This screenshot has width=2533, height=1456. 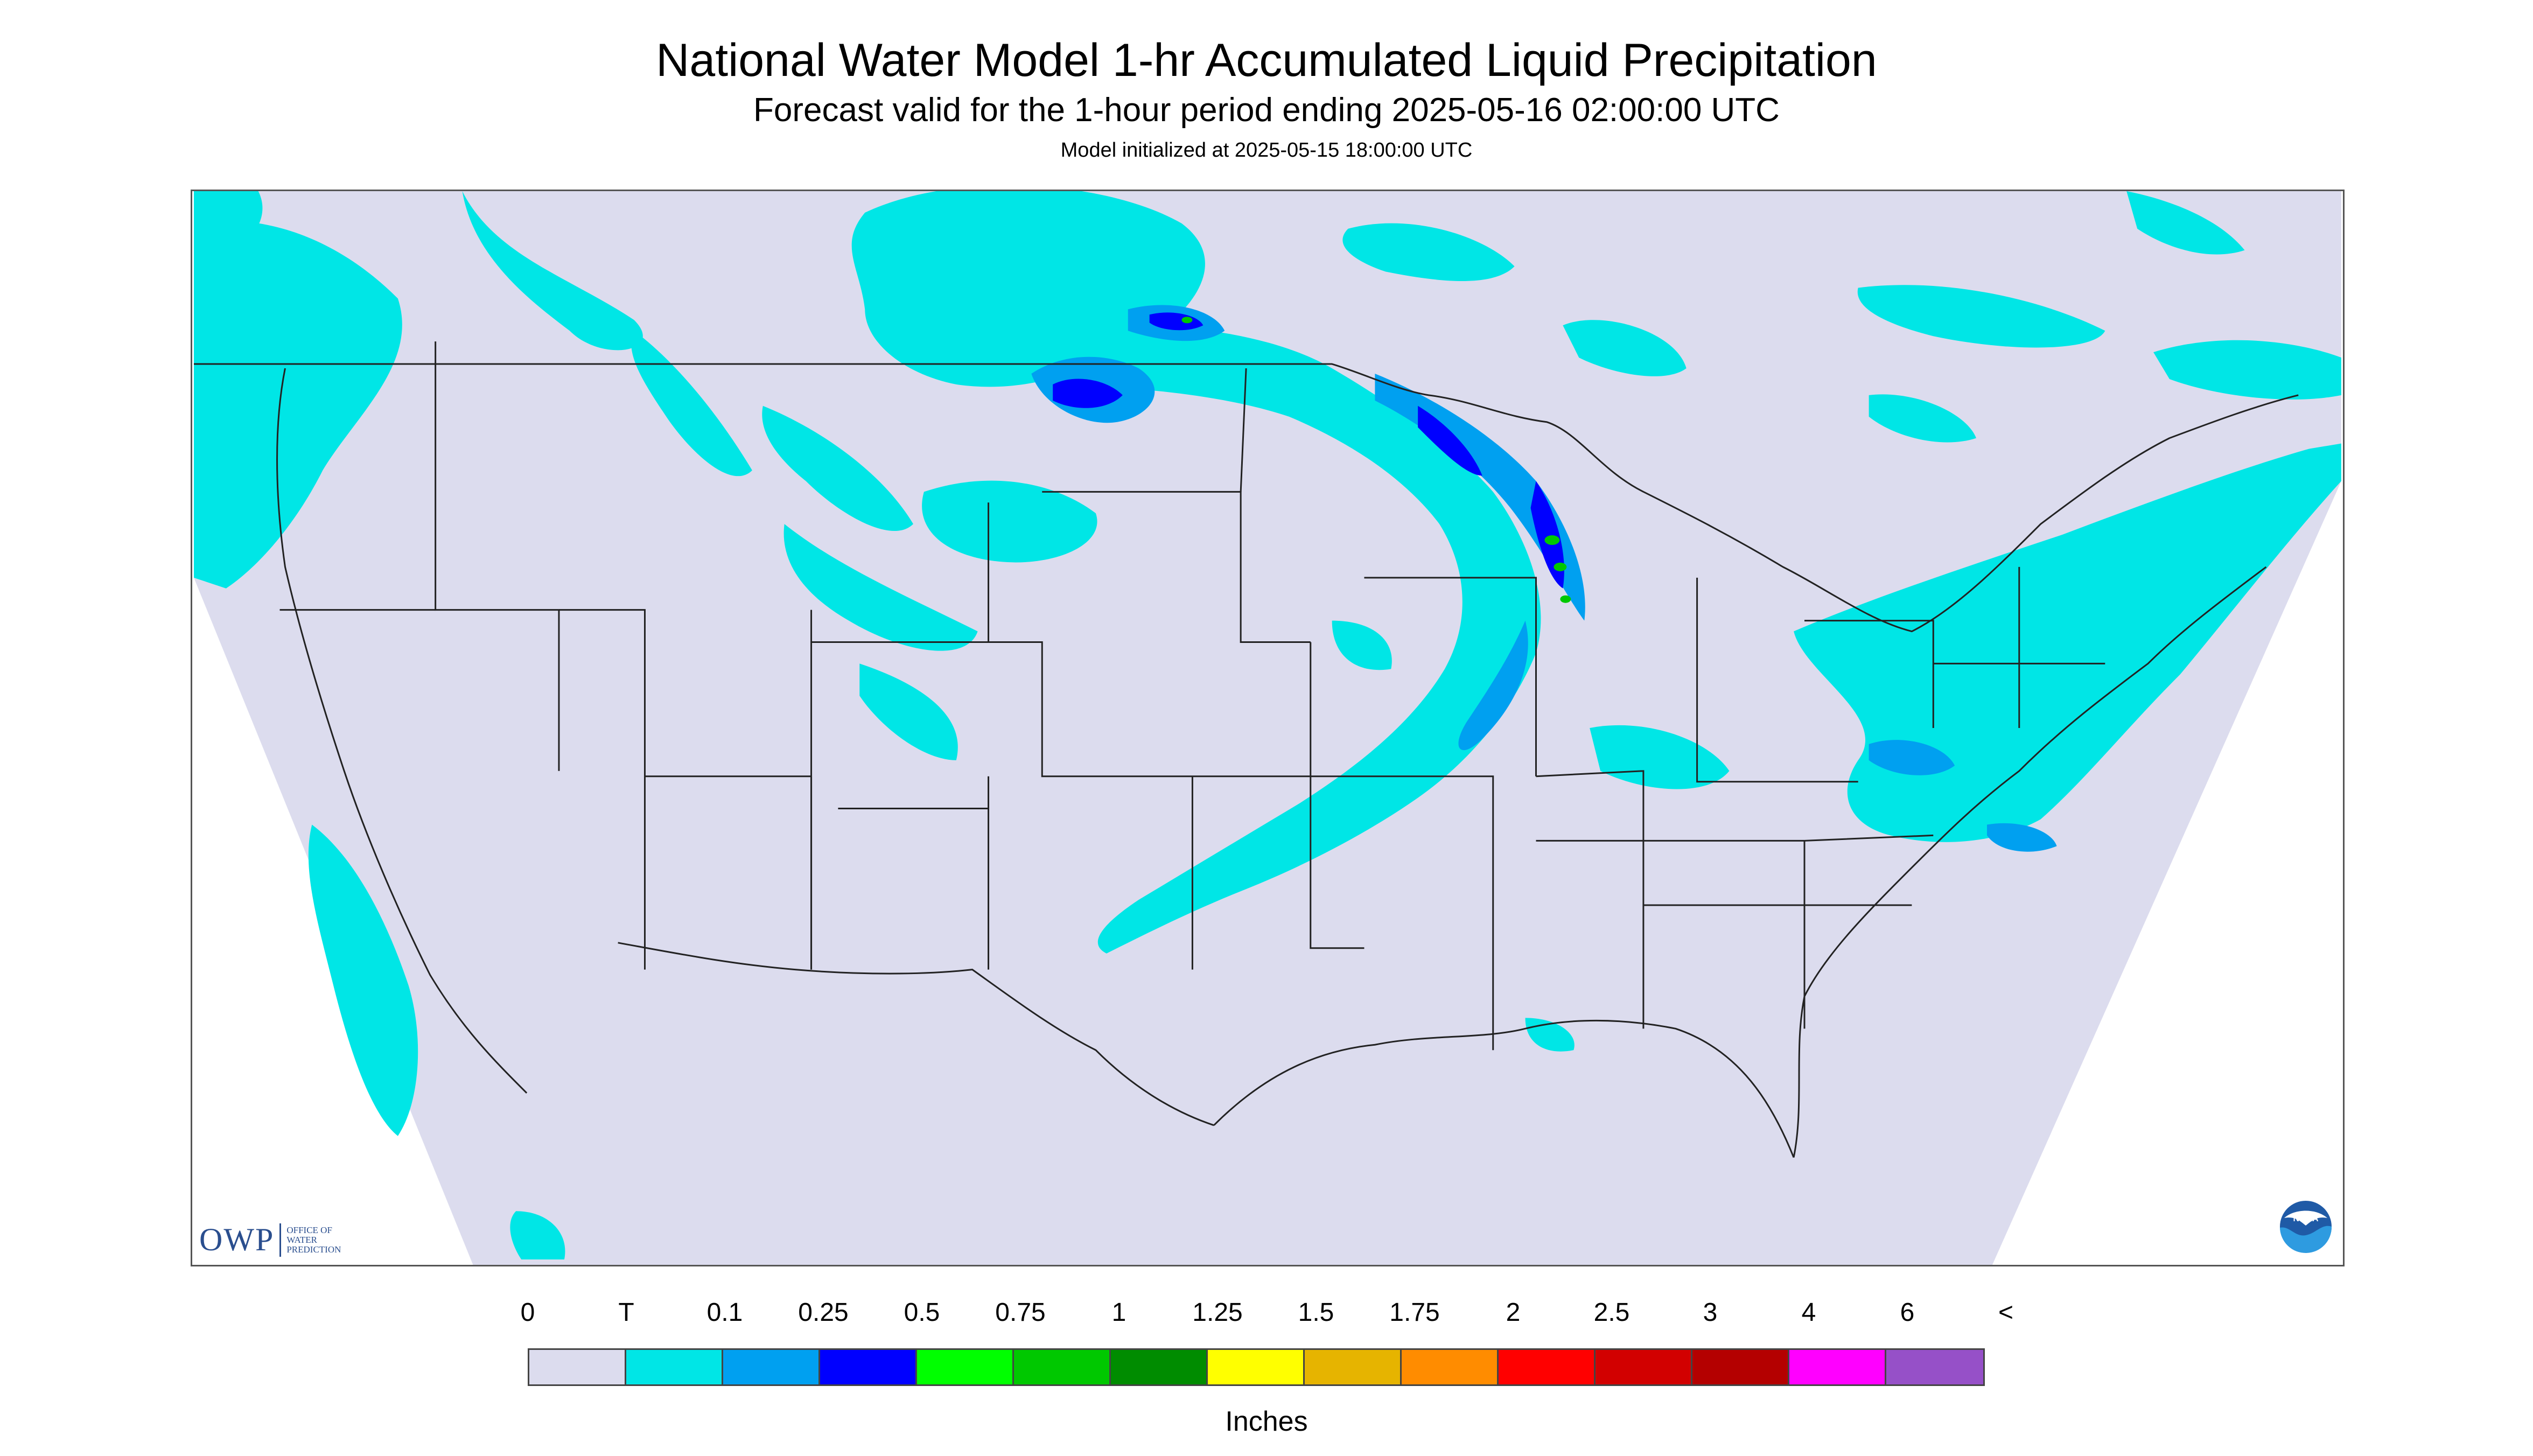 What do you see at coordinates (1414, 1312) in the screenshot?
I see `legend-label: 1.75` at bounding box center [1414, 1312].